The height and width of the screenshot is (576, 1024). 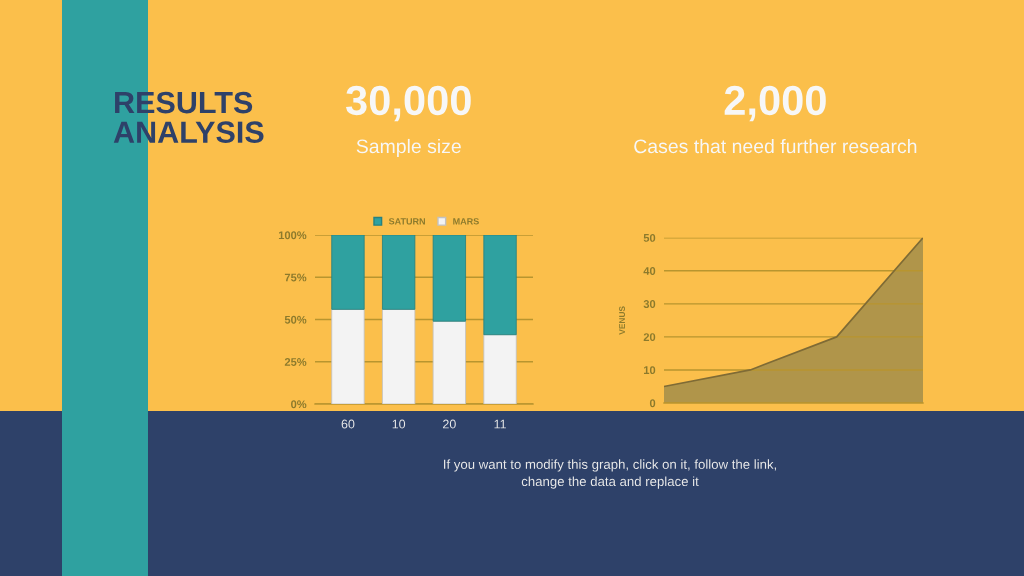 I want to click on y-tick-label: 50, so click(x=649, y=237).